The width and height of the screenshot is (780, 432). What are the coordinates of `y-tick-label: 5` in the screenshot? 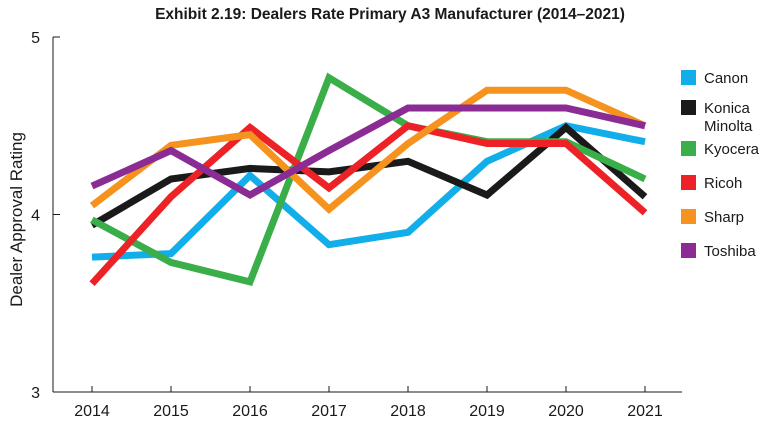 It's located at (35, 38).